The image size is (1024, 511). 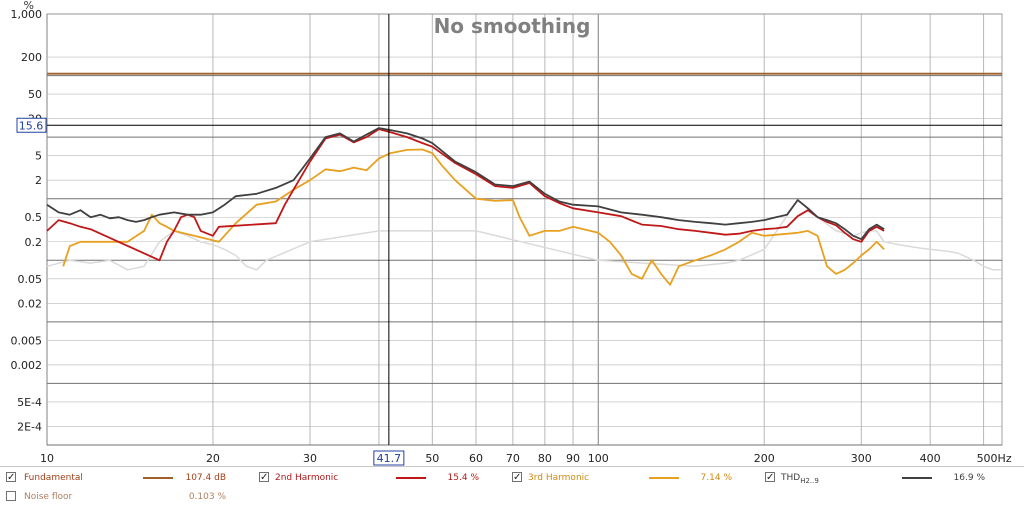 What do you see at coordinates (517, 478) in the screenshot?
I see `3rd-harmonic-checkbox` at bounding box center [517, 478].